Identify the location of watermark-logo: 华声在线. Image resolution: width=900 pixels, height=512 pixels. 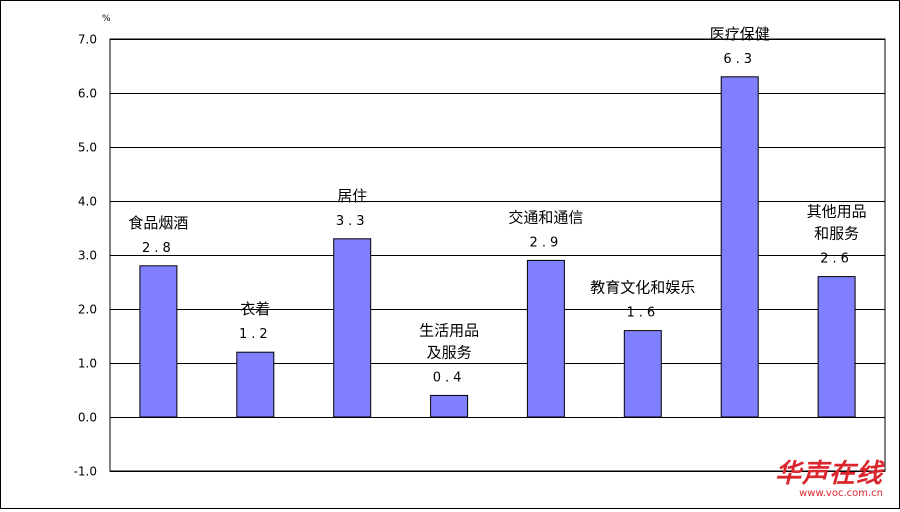
(828, 474).